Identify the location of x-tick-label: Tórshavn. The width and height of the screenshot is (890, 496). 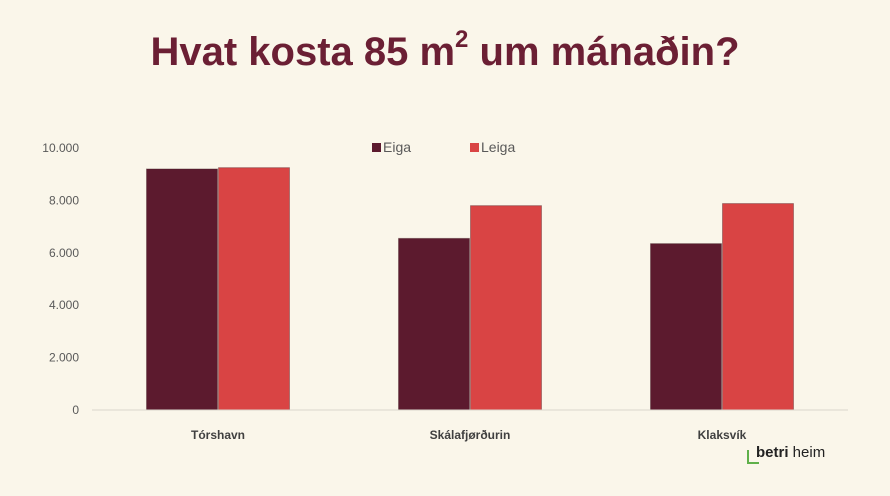
(218, 435).